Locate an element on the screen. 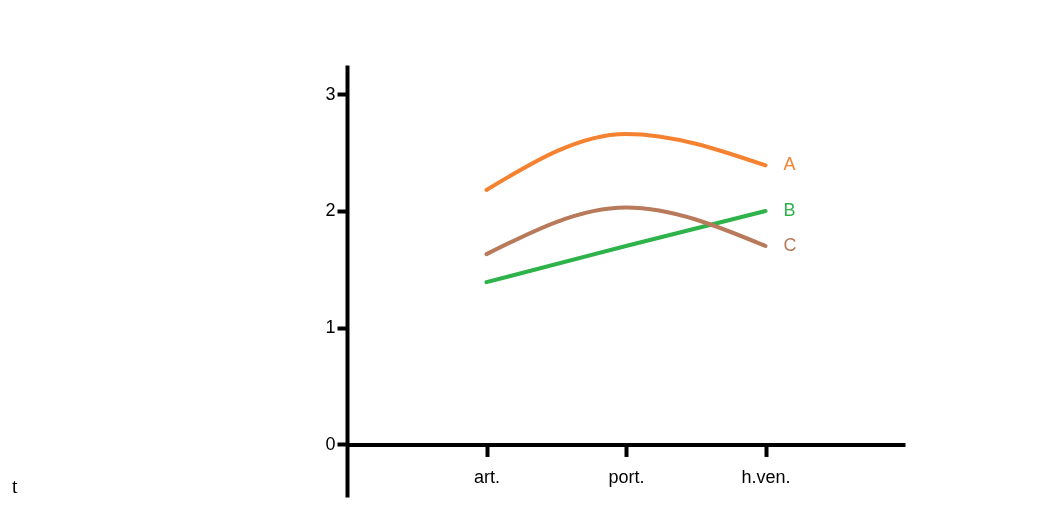 This screenshot has width=1063, height=518. x-tick-label: h.ven. is located at coordinates (766, 476).